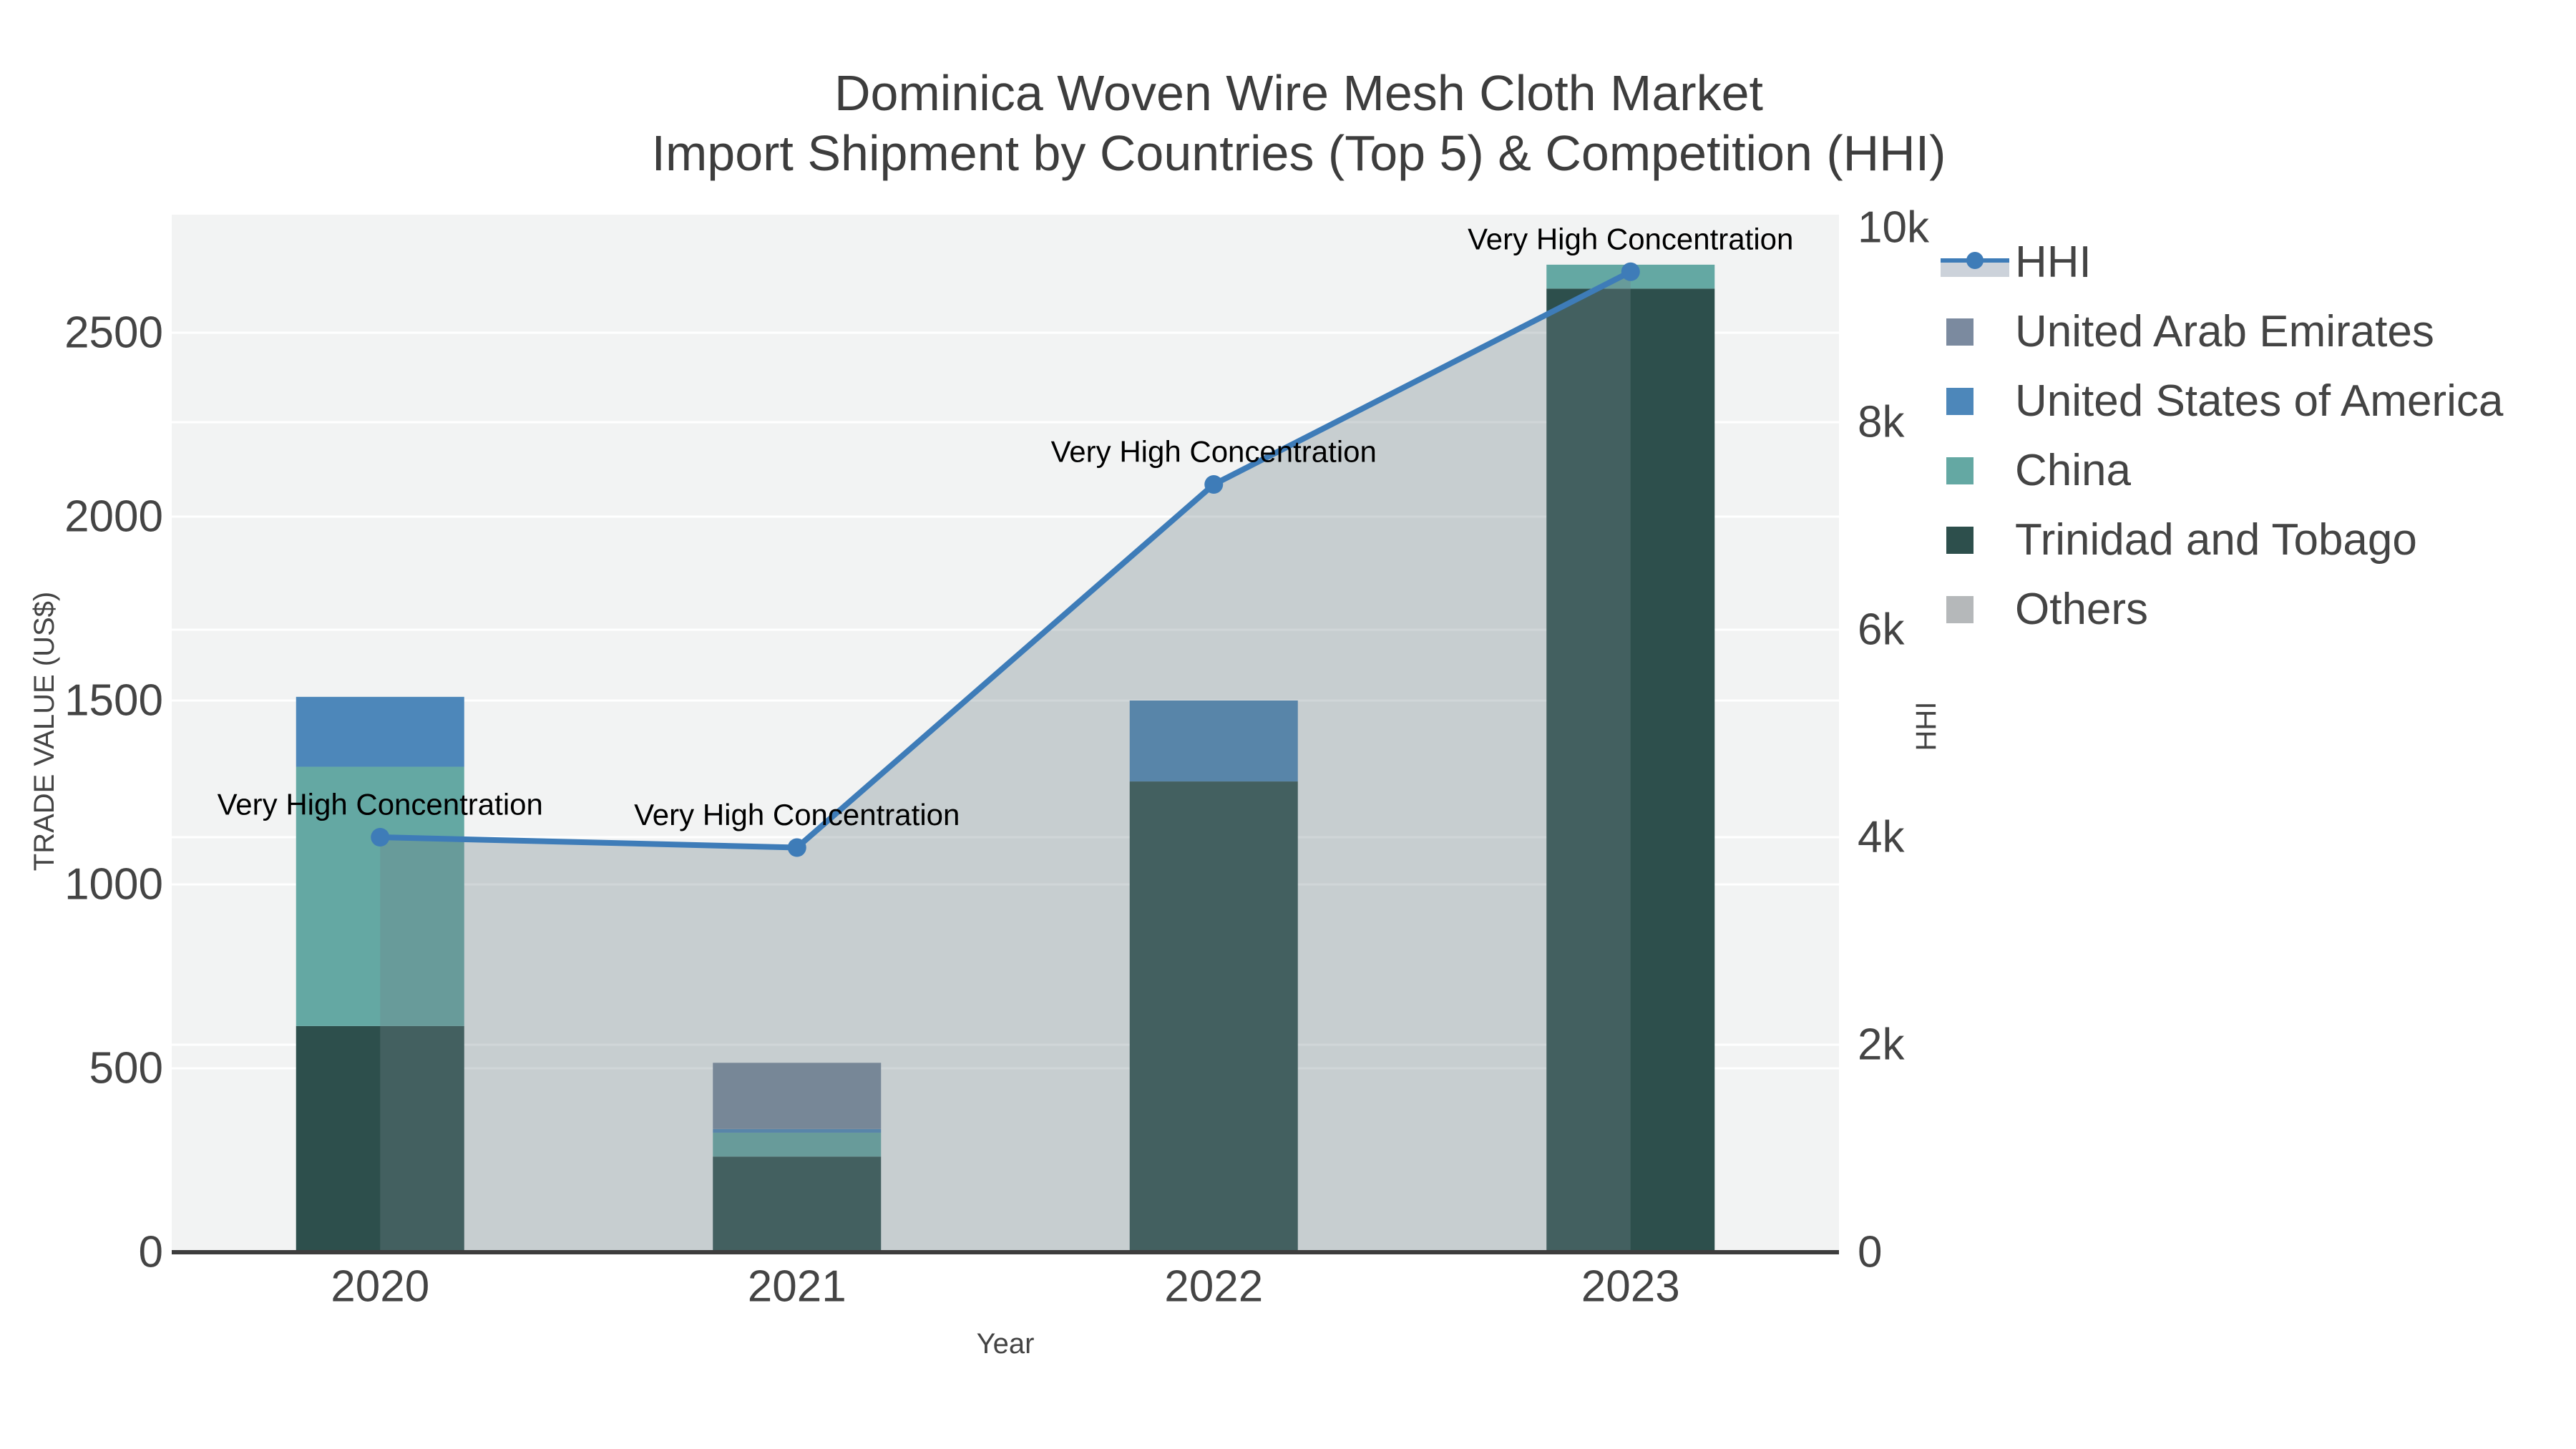 The height and width of the screenshot is (1449, 2576). I want to click on y2-tick-label-10k: 10k, so click(1894, 228).